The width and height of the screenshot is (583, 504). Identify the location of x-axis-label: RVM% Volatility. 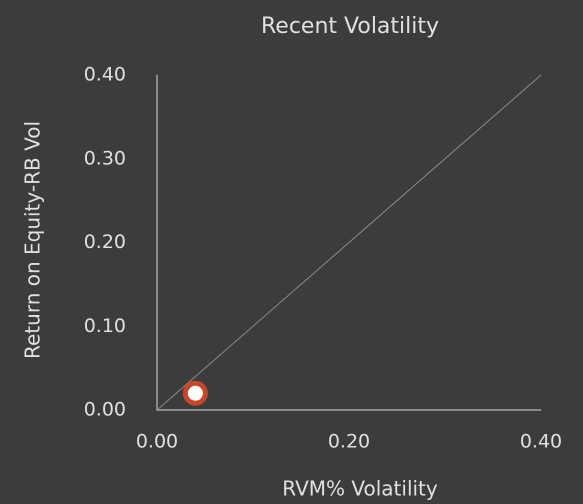
(360, 489).